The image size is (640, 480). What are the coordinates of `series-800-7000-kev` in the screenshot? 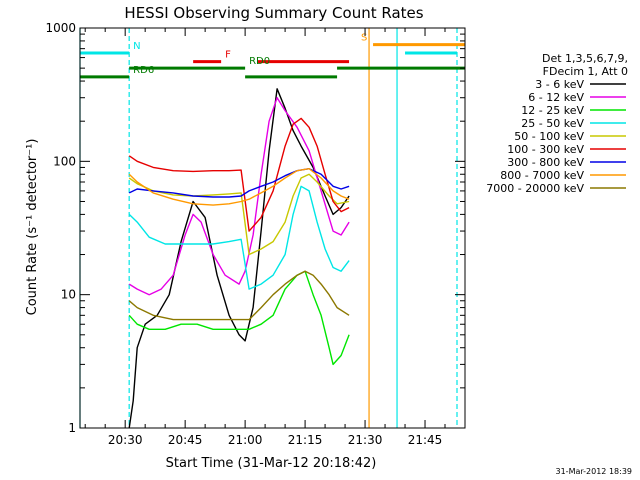 It's located at (239, 186).